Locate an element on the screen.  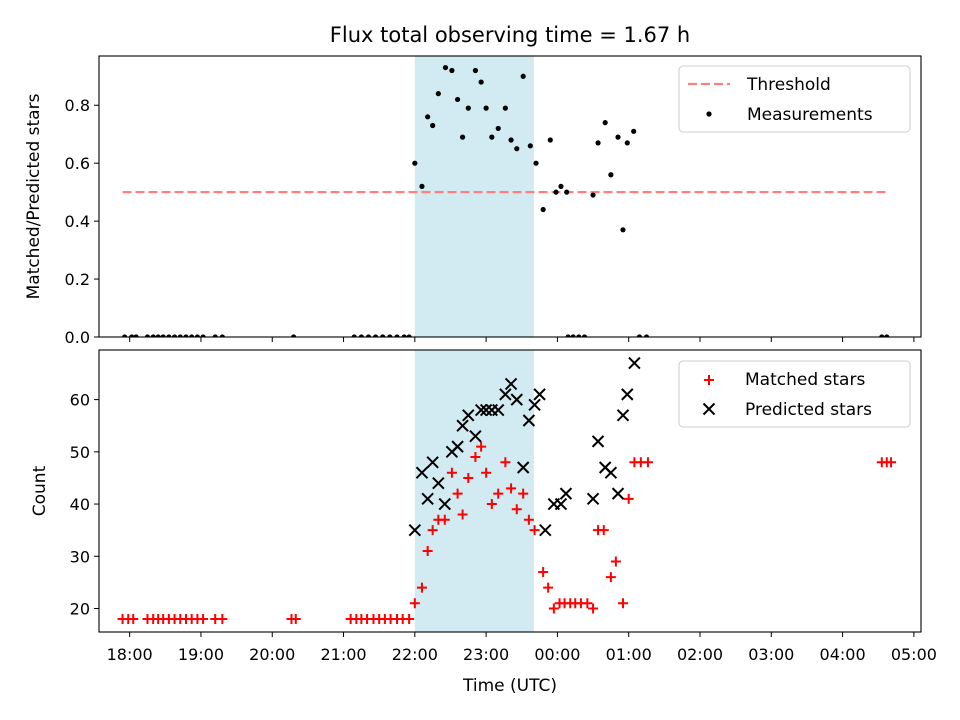
legend-predicted-label: Predicted stars is located at coordinates (808, 410).